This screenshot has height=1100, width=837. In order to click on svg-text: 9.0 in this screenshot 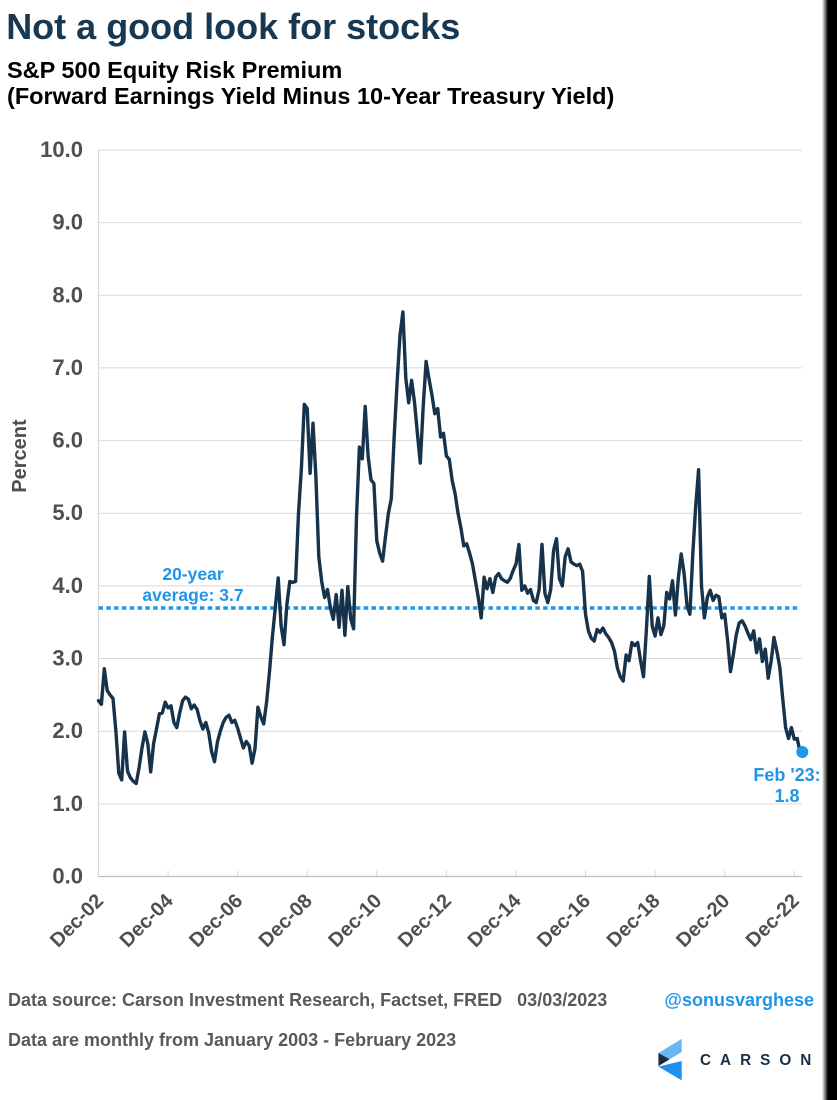, I will do `click(67, 222)`.